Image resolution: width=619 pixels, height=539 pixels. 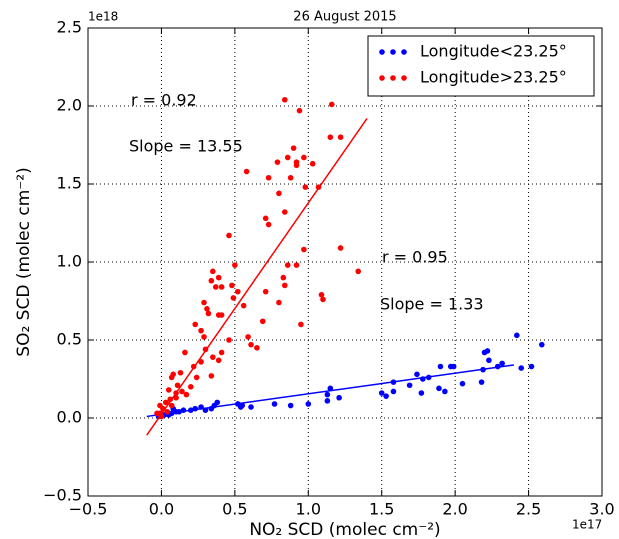 What do you see at coordinates (69, 417) in the screenshot?
I see `y-tick-label: 0.0` at bounding box center [69, 417].